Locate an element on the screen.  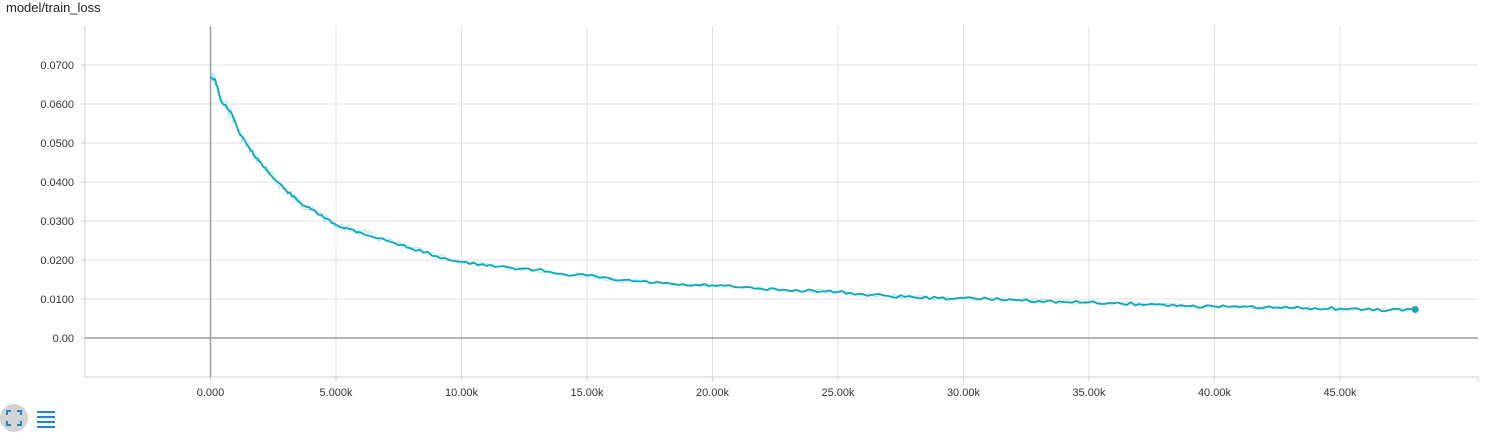
fullscreen-button is located at coordinates (14, 418).